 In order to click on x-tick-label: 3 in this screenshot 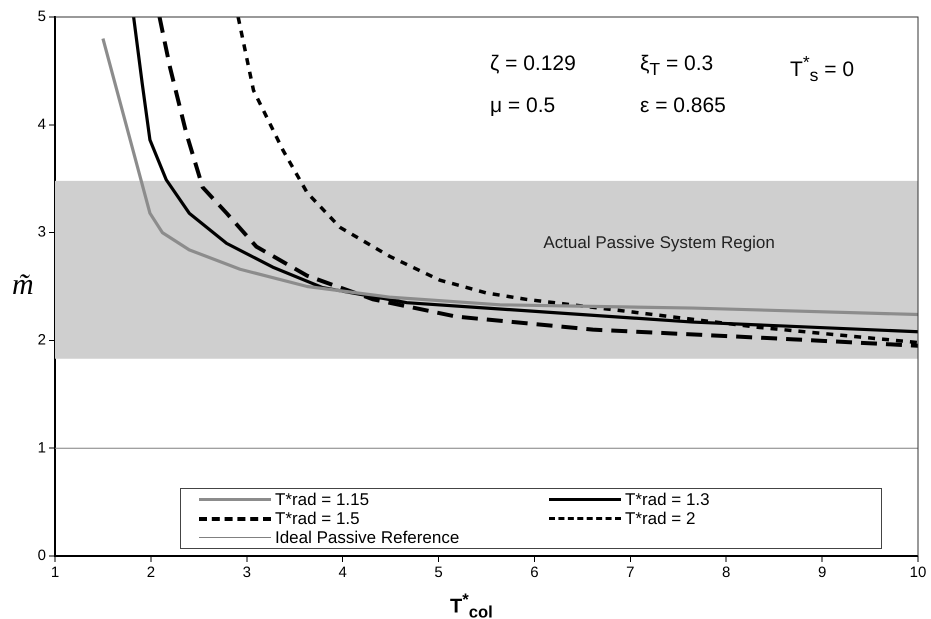, I will do `click(246, 573)`.